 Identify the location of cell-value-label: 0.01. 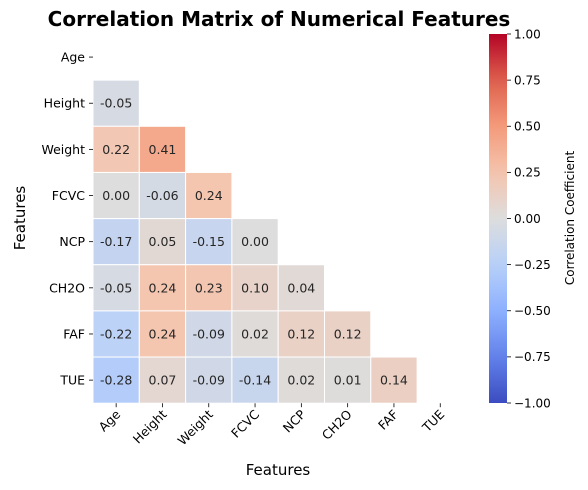
(348, 380).